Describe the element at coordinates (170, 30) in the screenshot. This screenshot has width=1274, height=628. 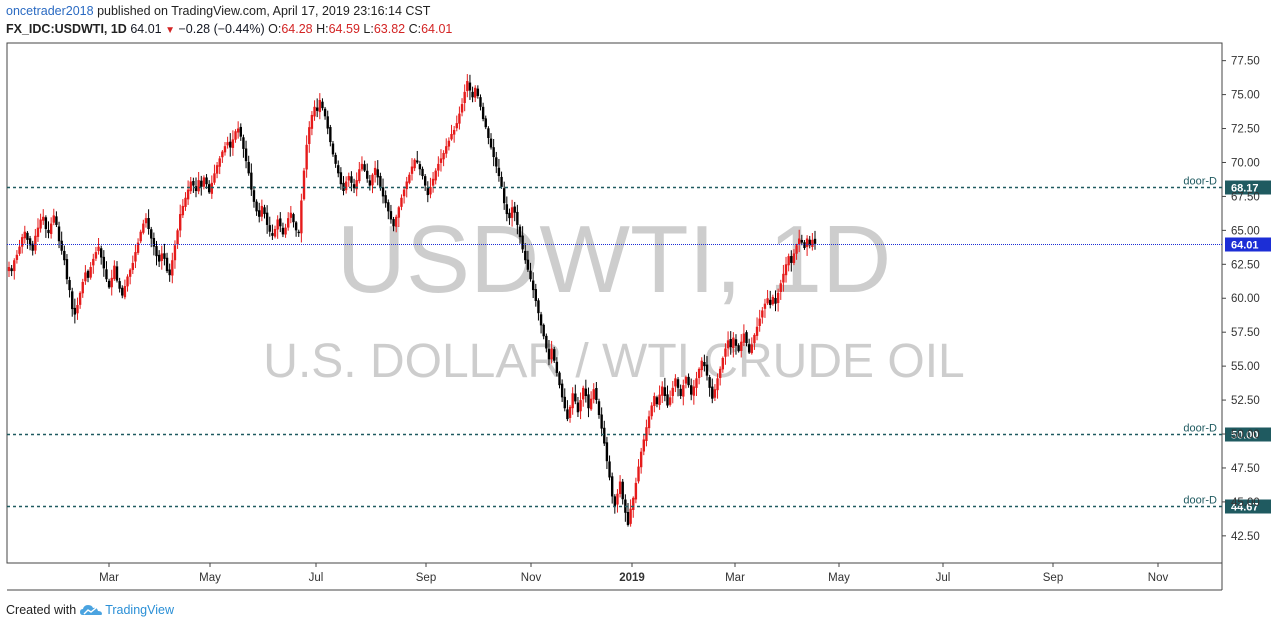
I see `down-arrow-icon: ▼` at that location.